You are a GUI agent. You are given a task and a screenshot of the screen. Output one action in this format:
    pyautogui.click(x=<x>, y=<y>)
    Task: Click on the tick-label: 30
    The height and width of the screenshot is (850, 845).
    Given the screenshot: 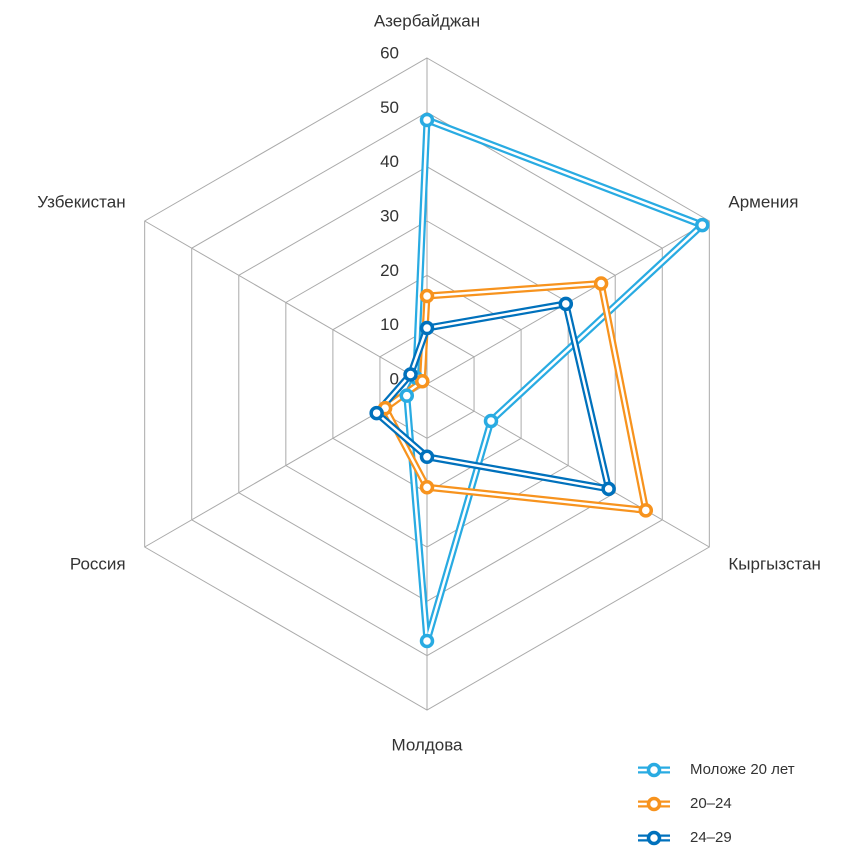 What is the action you would take?
    pyautogui.click(x=389, y=215)
    